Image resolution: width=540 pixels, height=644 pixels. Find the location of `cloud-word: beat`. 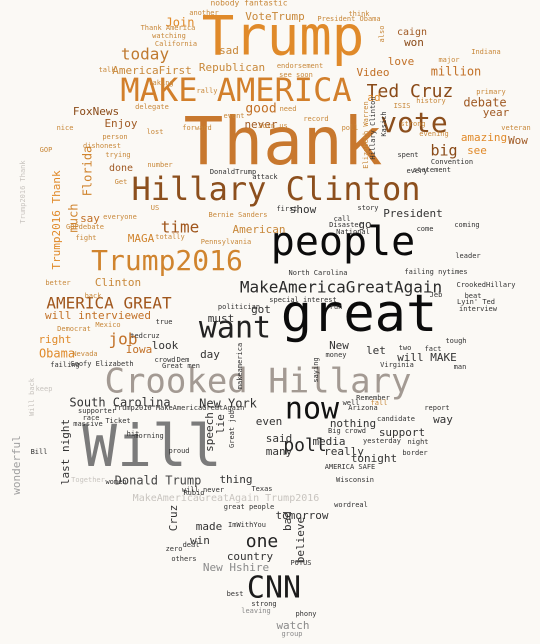

cloud-word: beat is located at coordinates (473, 296).